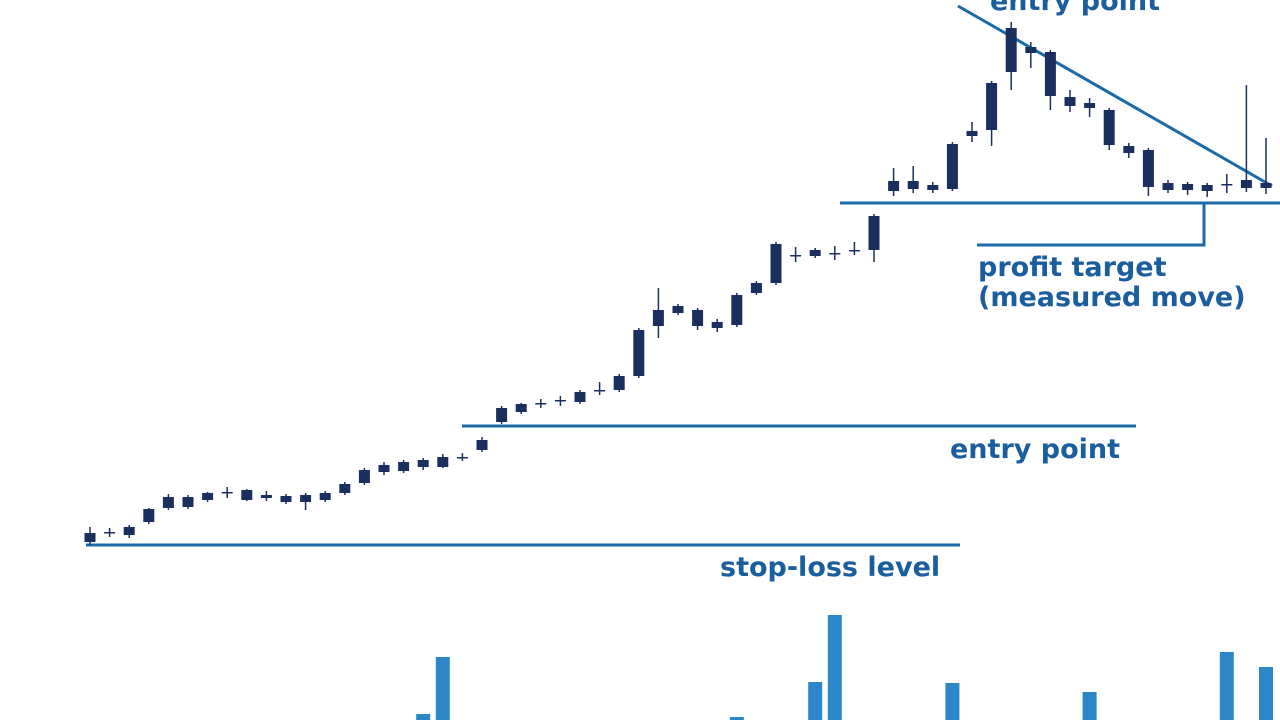 This screenshot has height=720, width=1280. Describe the element at coordinates (1115, 96) in the screenshot. I see `trend-line` at that location.